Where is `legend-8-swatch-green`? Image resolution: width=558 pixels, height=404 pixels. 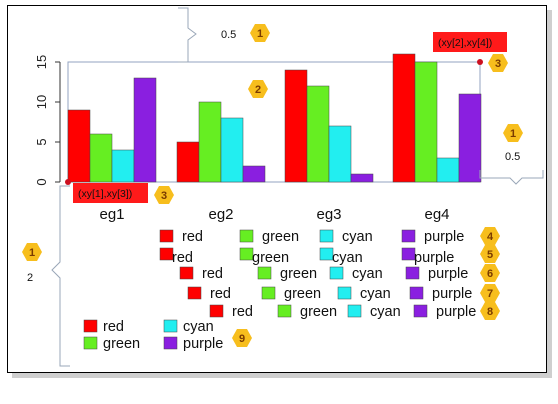
legend-8-swatch-green is located at coordinates (284, 311).